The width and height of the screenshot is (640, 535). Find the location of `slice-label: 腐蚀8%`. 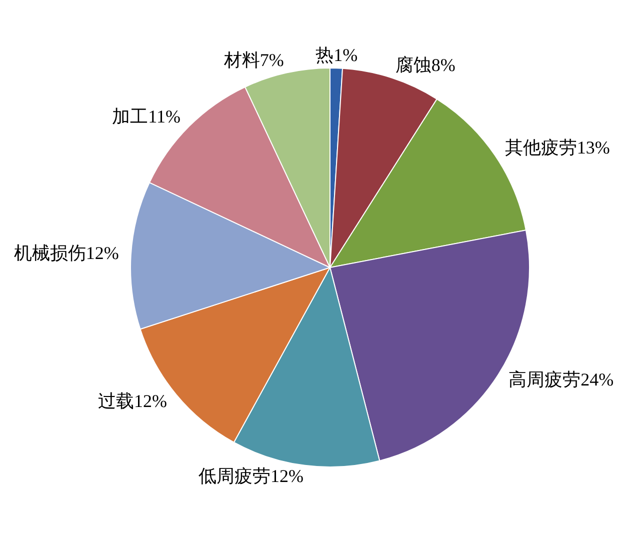

slice-label: 腐蚀8% is located at coordinates (425, 65).